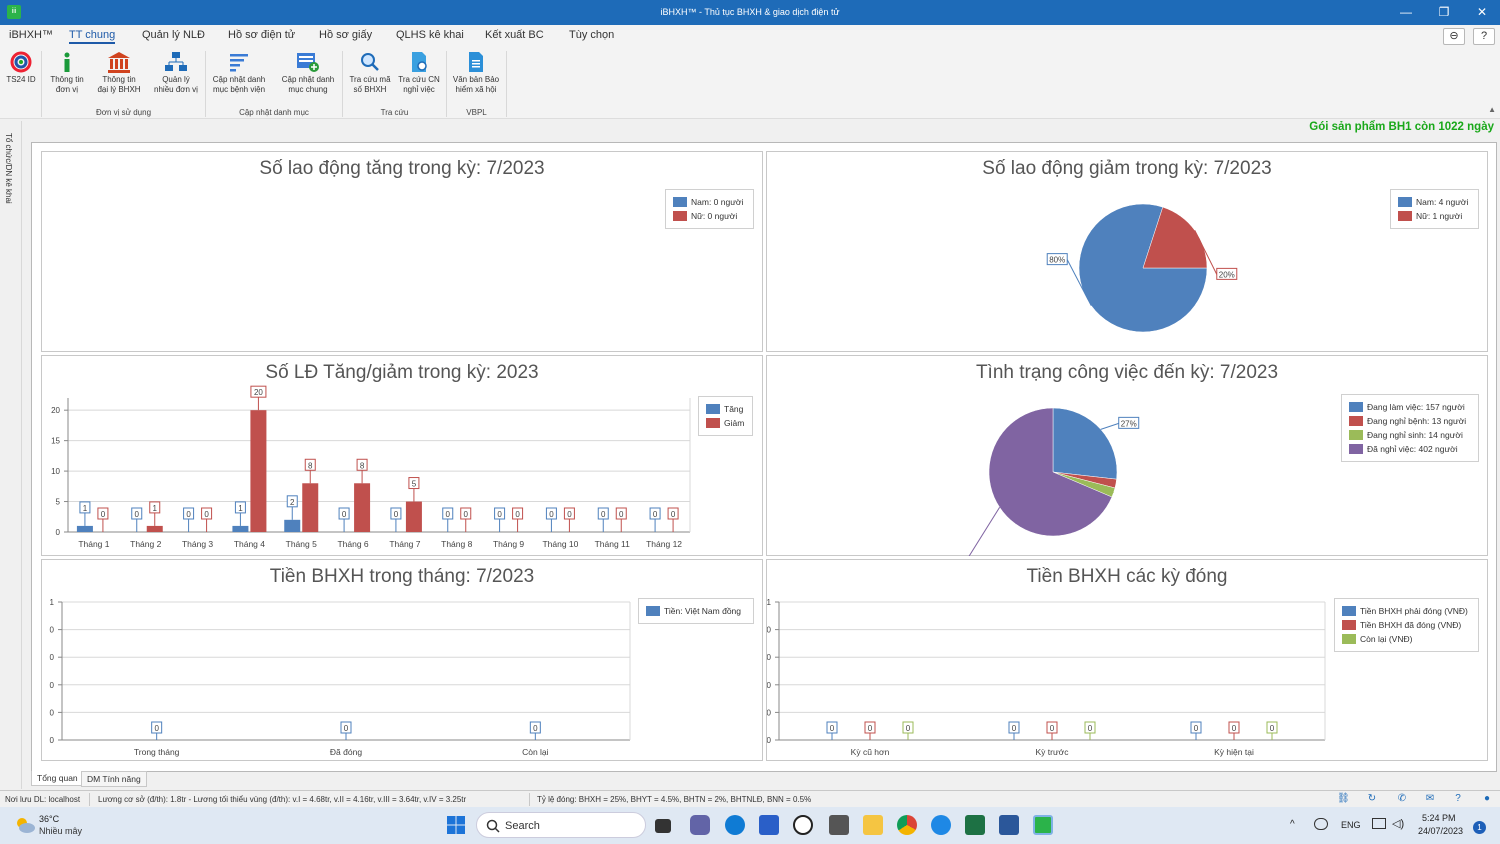  I want to click on legend-item: Tiền BHXH đã đóng (VNĐ), so click(1406, 625).